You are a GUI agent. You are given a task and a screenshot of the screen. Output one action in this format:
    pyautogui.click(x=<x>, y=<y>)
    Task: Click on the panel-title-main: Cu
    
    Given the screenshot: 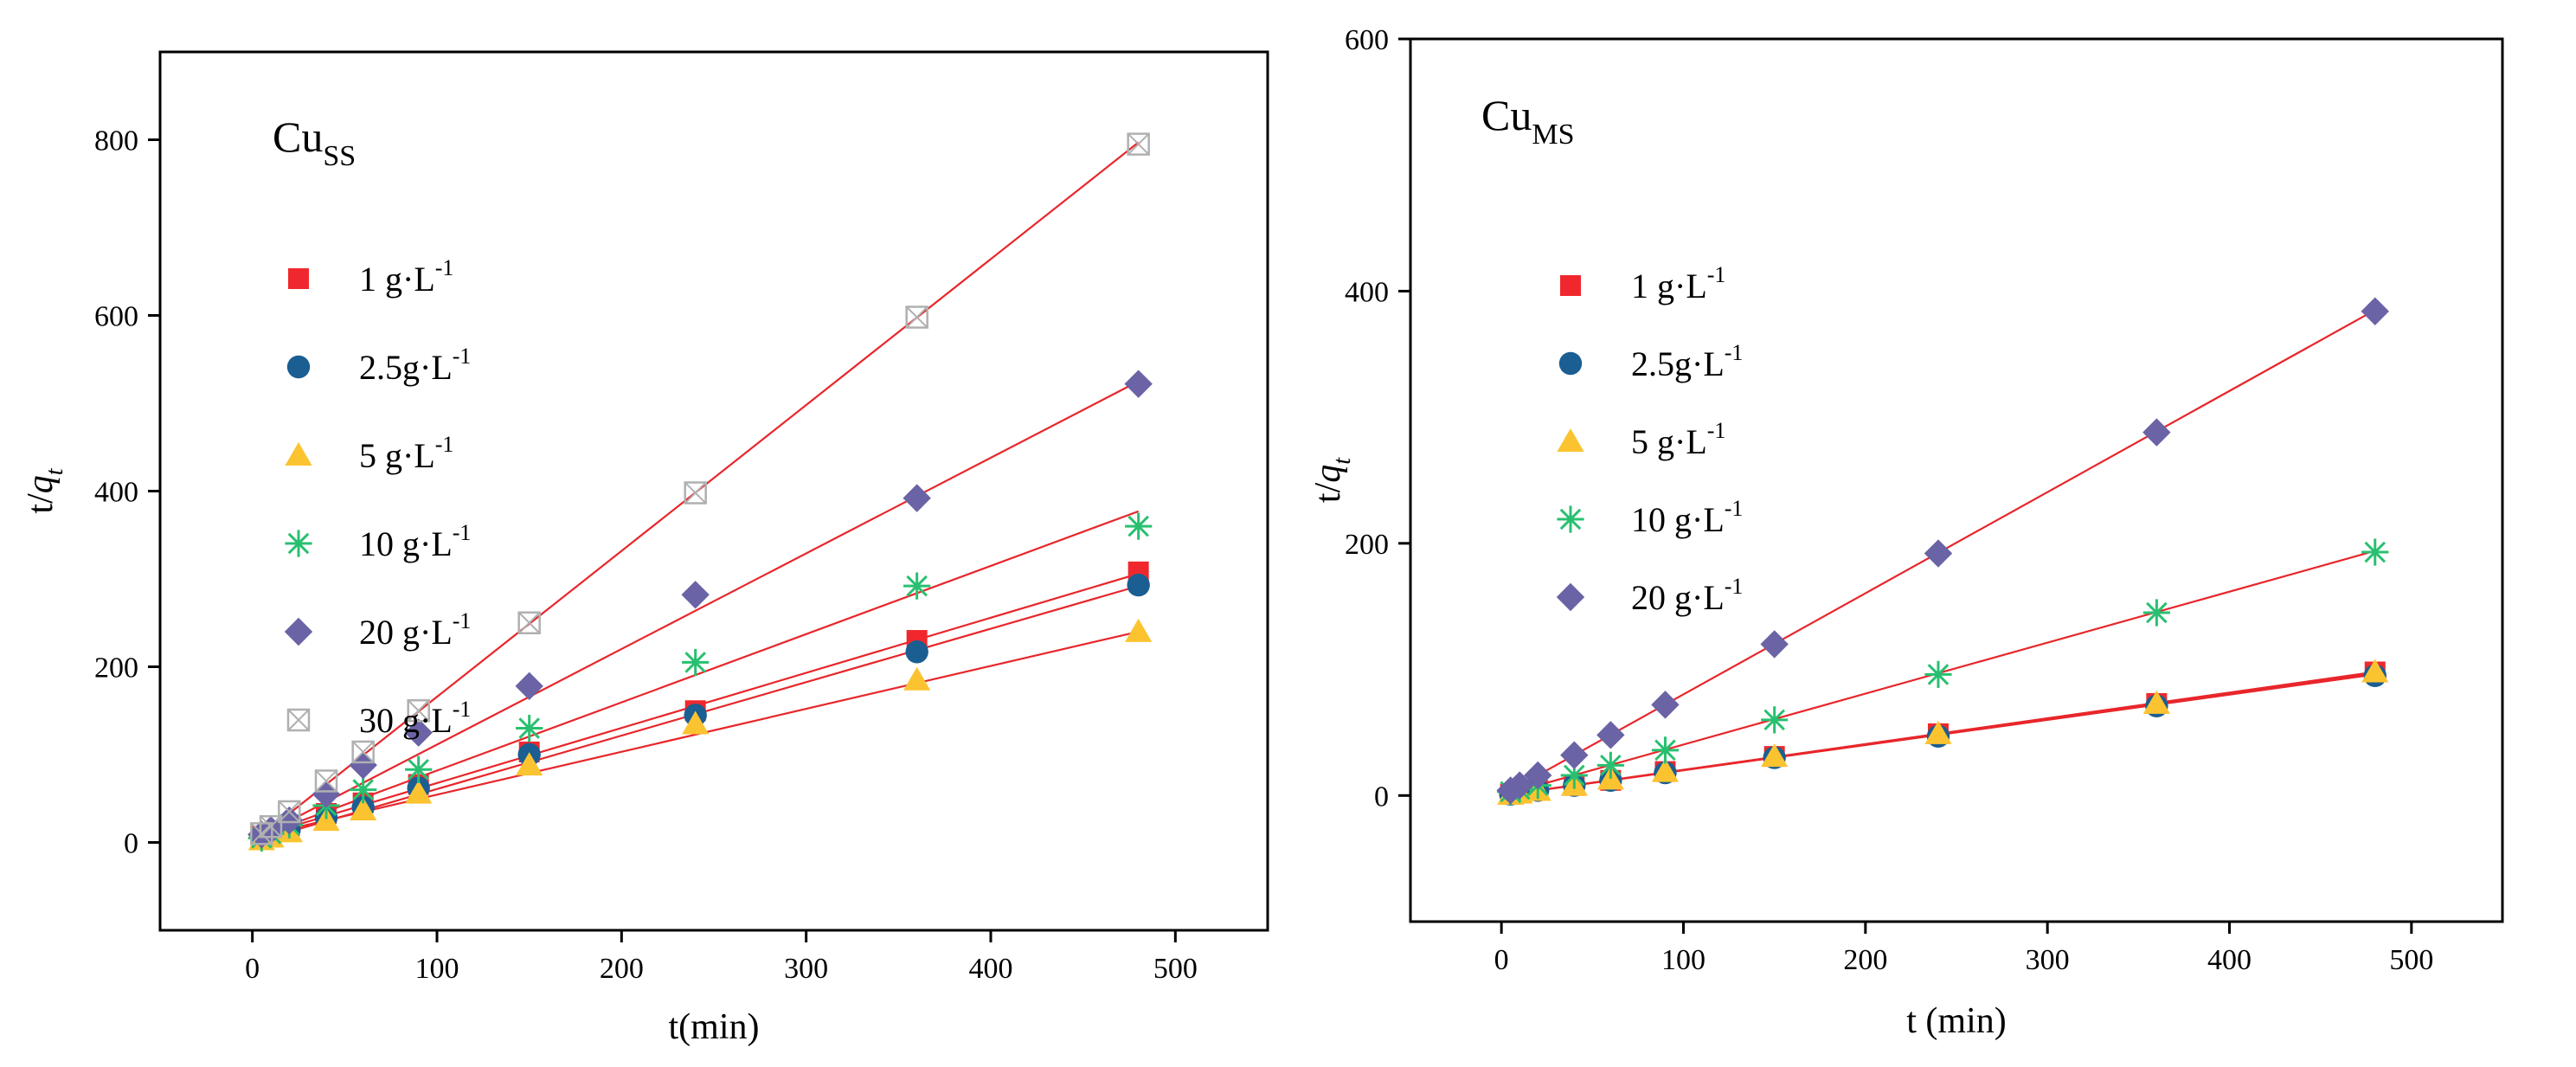 What is the action you would take?
    pyautogui.click(x=1506, y=115)
    